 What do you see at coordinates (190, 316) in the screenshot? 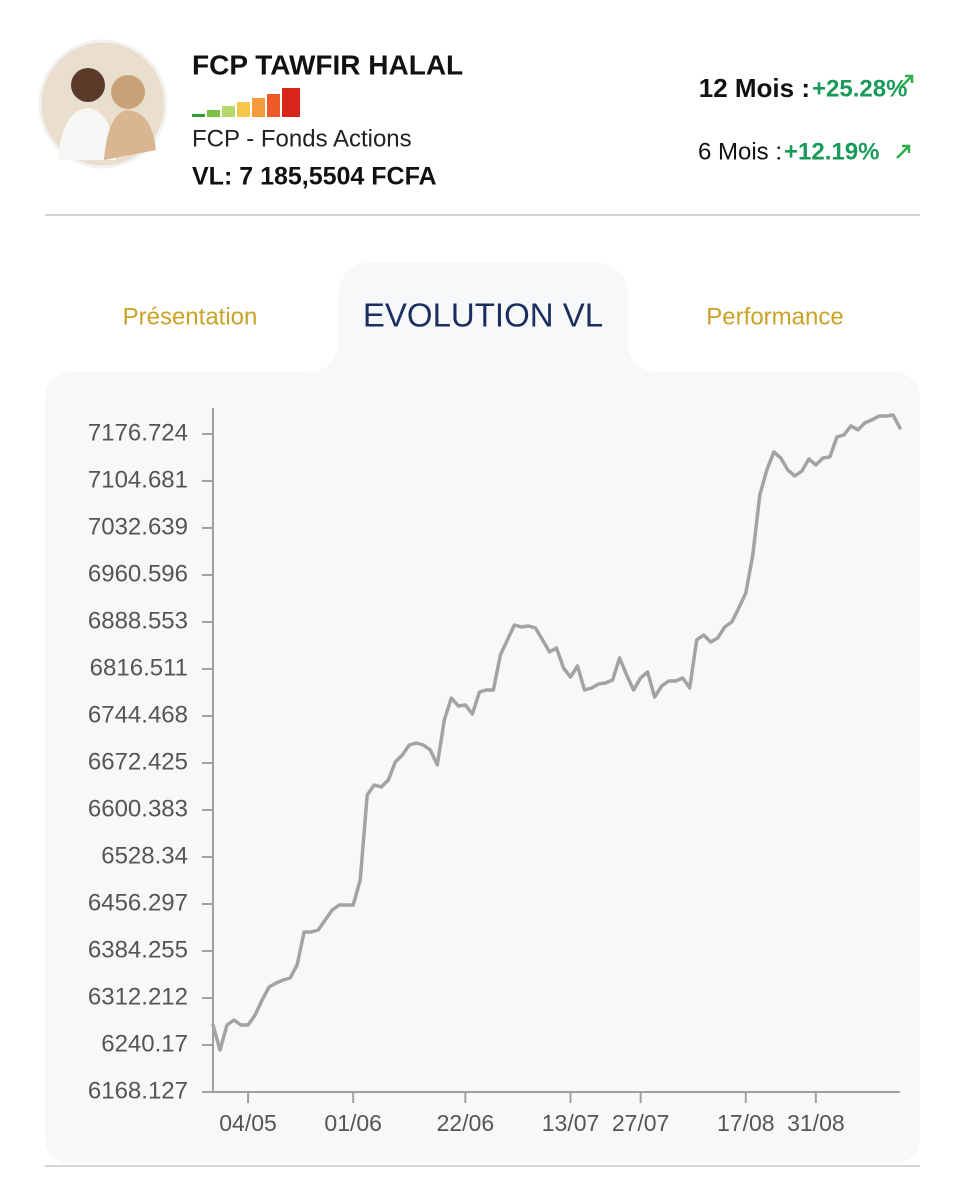
I see `tab: Présentation` at bounding box center [190, 316].